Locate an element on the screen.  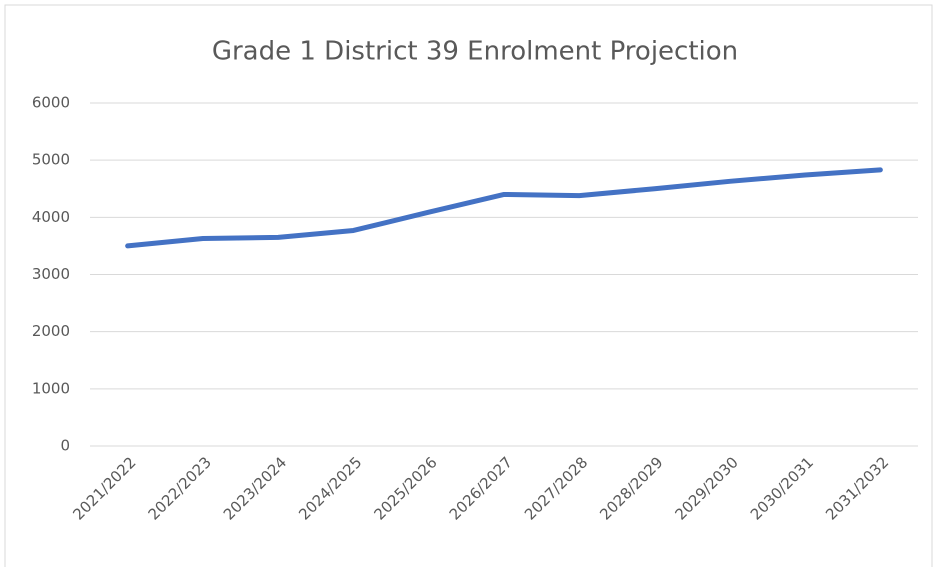
y-tick-label: 6000 is located at coordinates (51, 103).